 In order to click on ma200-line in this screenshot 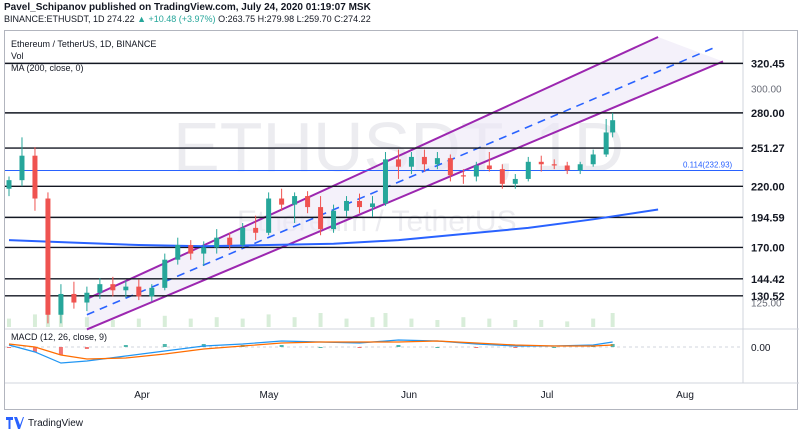, I will do `click(333, 228)`.